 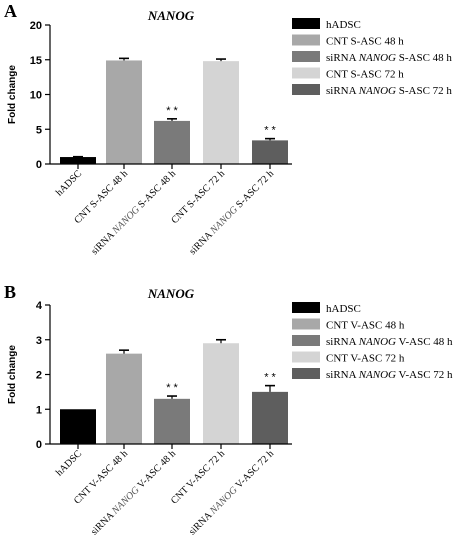 What do you see at coordinates (389, 91) in the screenshot?
I see `legend-label: siRNA NANOG S-ASC 72 h` at bounding box center [389, 91].